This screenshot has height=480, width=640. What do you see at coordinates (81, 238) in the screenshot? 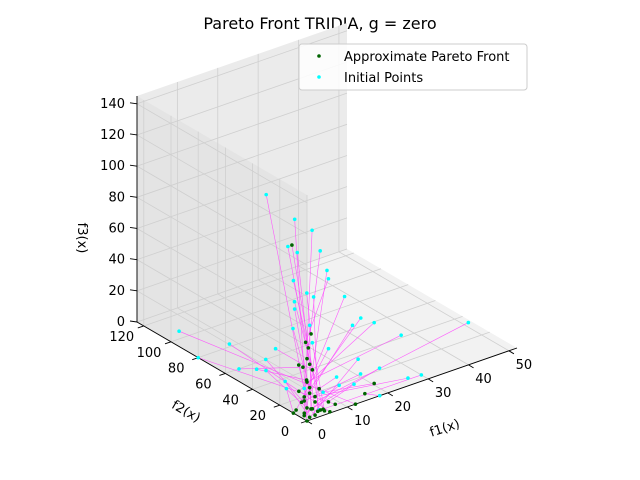
I see `z-axis-label: f3(x)` at bounding box center [81, 238].